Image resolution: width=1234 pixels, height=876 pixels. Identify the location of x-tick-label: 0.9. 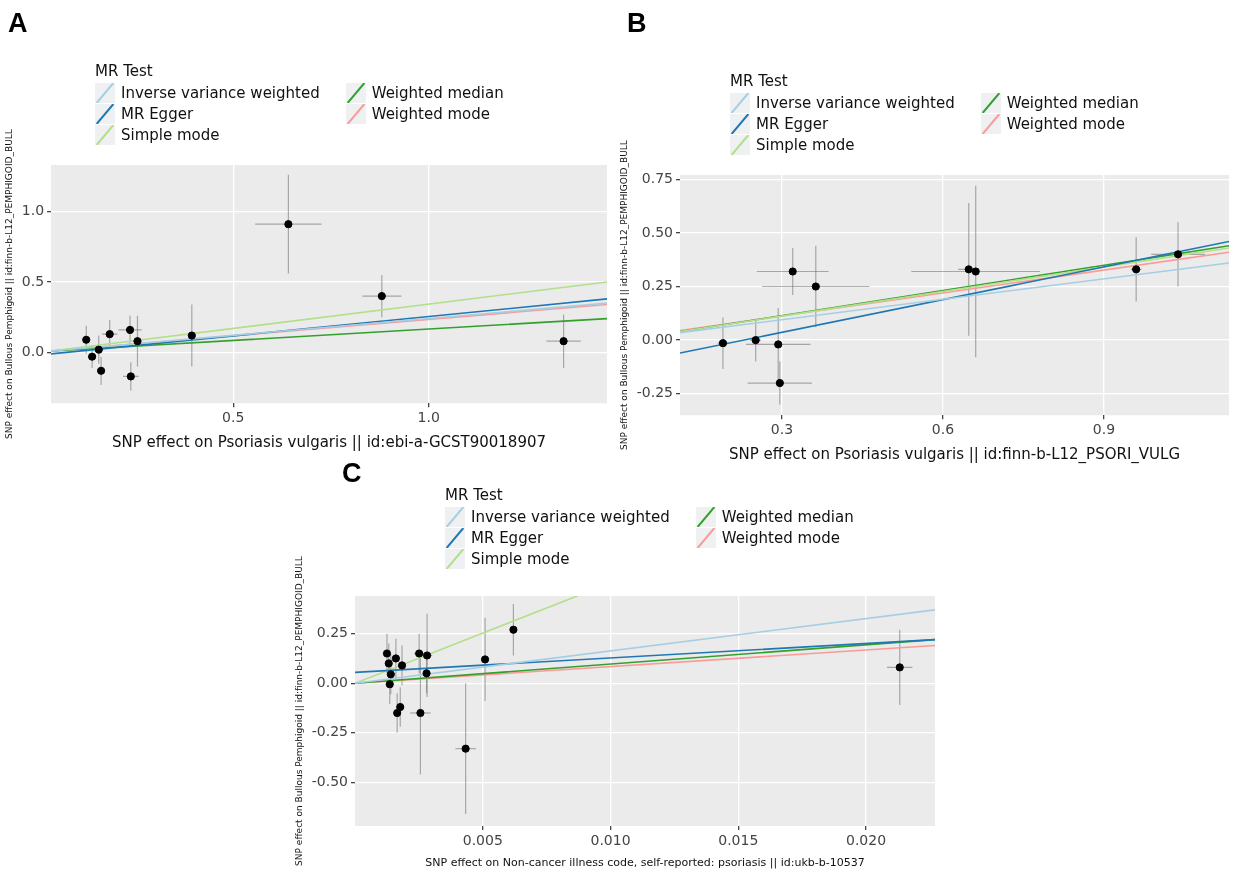
(1104, 429).